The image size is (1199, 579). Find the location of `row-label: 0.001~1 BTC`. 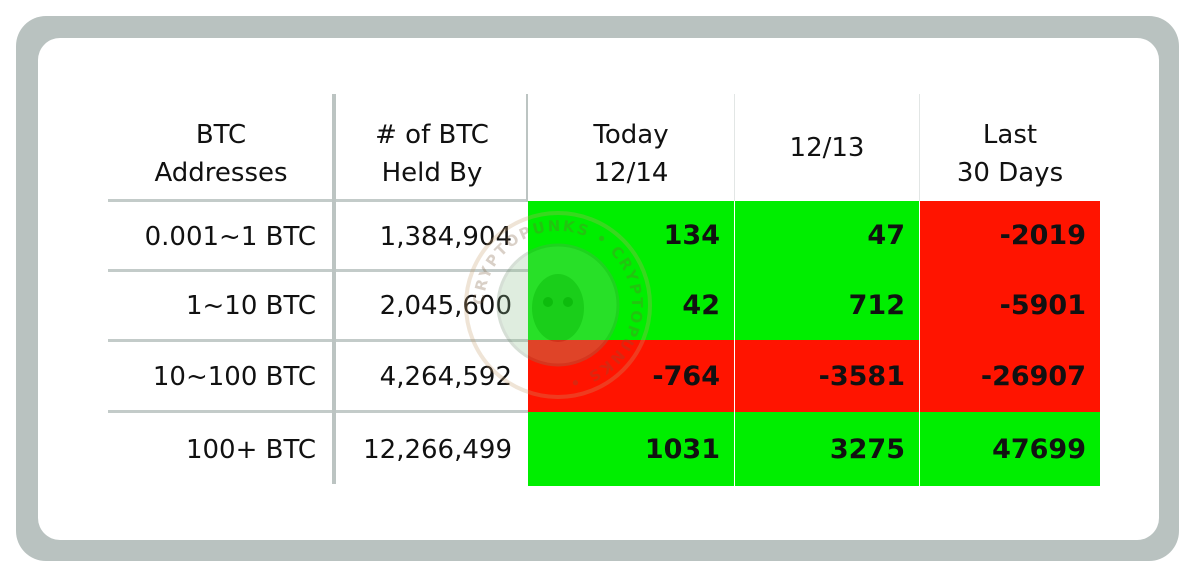

row-label: 0.001~1 BTC is located at coordinates (230, 236).